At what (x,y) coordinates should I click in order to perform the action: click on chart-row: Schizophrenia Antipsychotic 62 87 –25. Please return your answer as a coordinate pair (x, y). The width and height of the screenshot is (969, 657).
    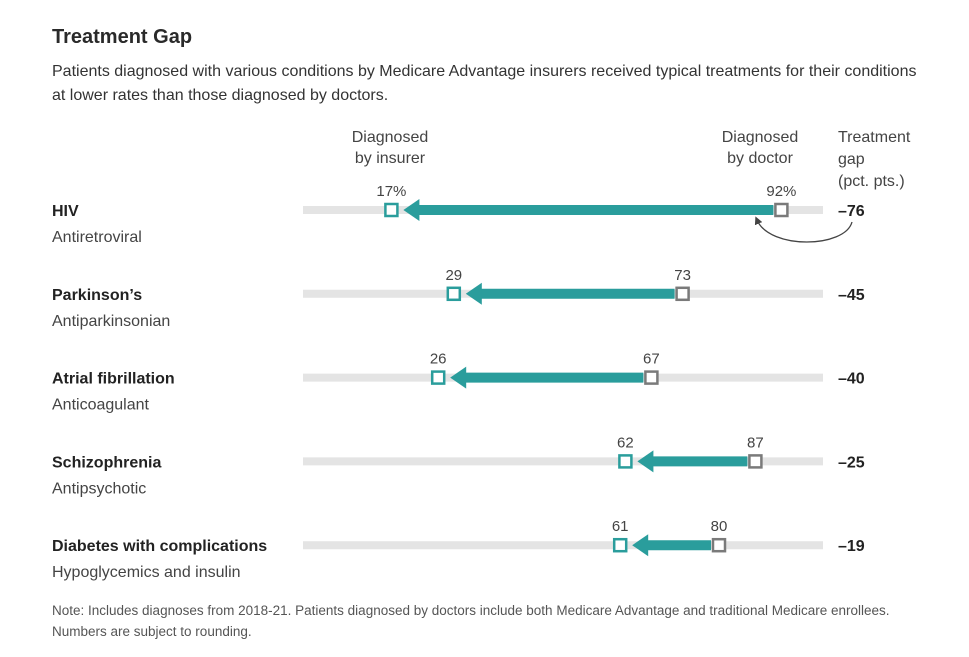
    Looking at the image, I should click on (458, 465).